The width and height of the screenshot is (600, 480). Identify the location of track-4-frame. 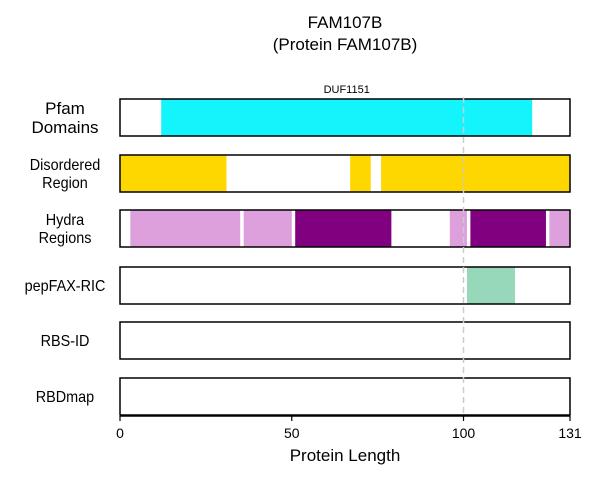
(345, 340).